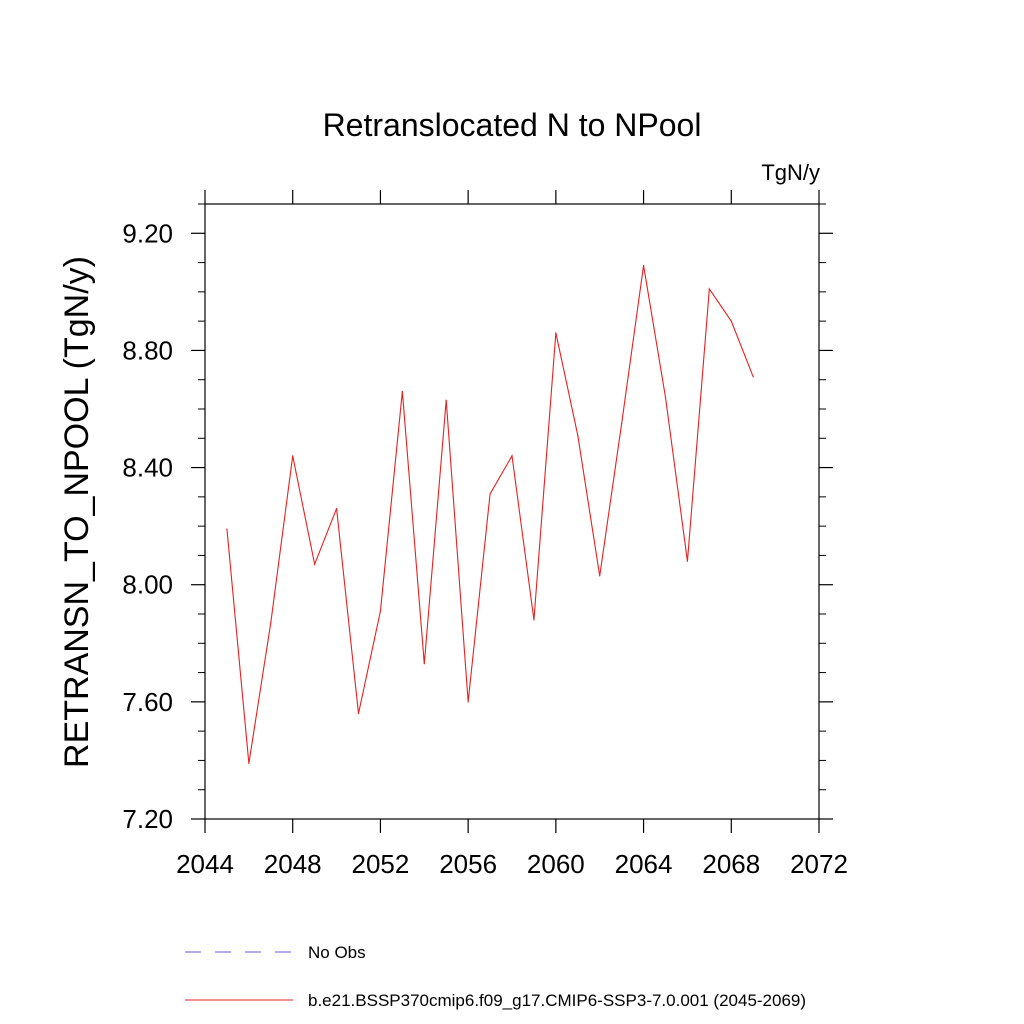 Image resolution: width=1024 pixels, height=1024 pixels. Describe the element at coordinates (147, 702) in the screenshot. I see `y-tick-label: 7.60` at that location.